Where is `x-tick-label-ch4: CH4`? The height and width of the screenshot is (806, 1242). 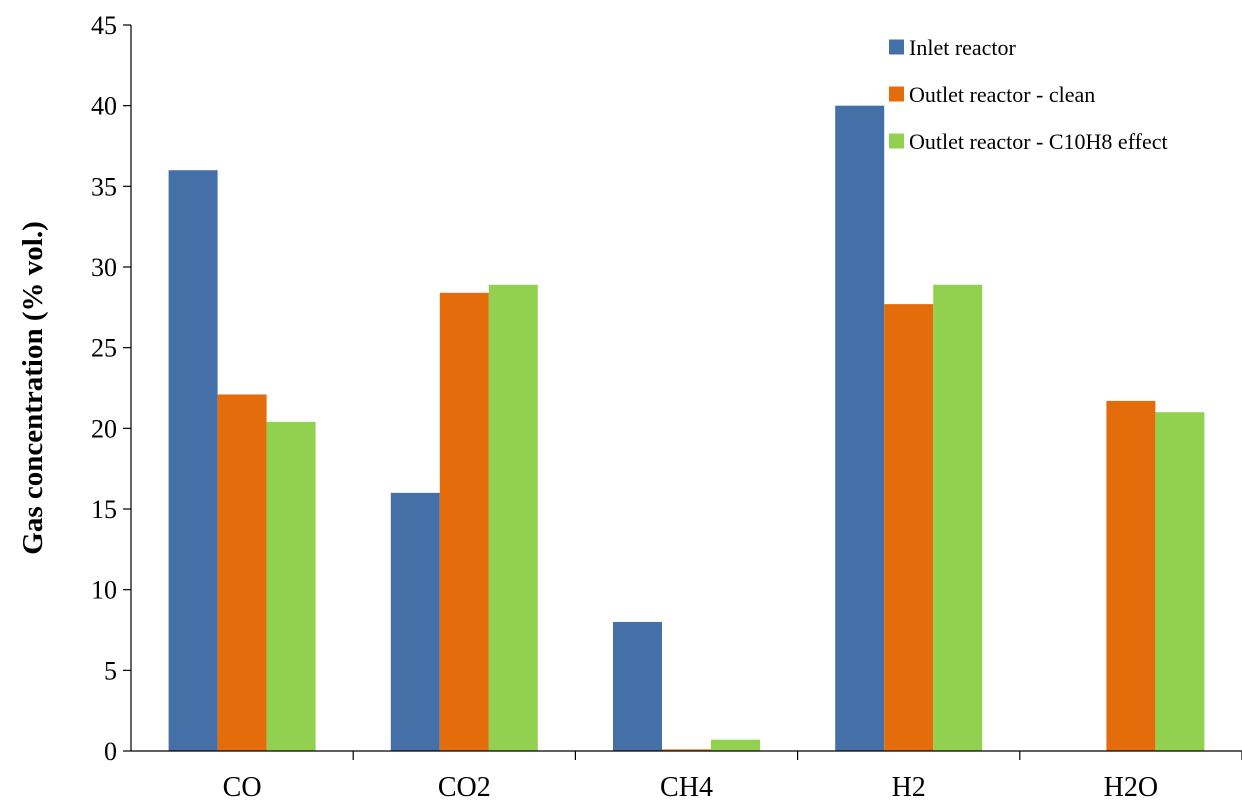
x-tick-label-ch4: CH4 is located at coordinates (686, 787).